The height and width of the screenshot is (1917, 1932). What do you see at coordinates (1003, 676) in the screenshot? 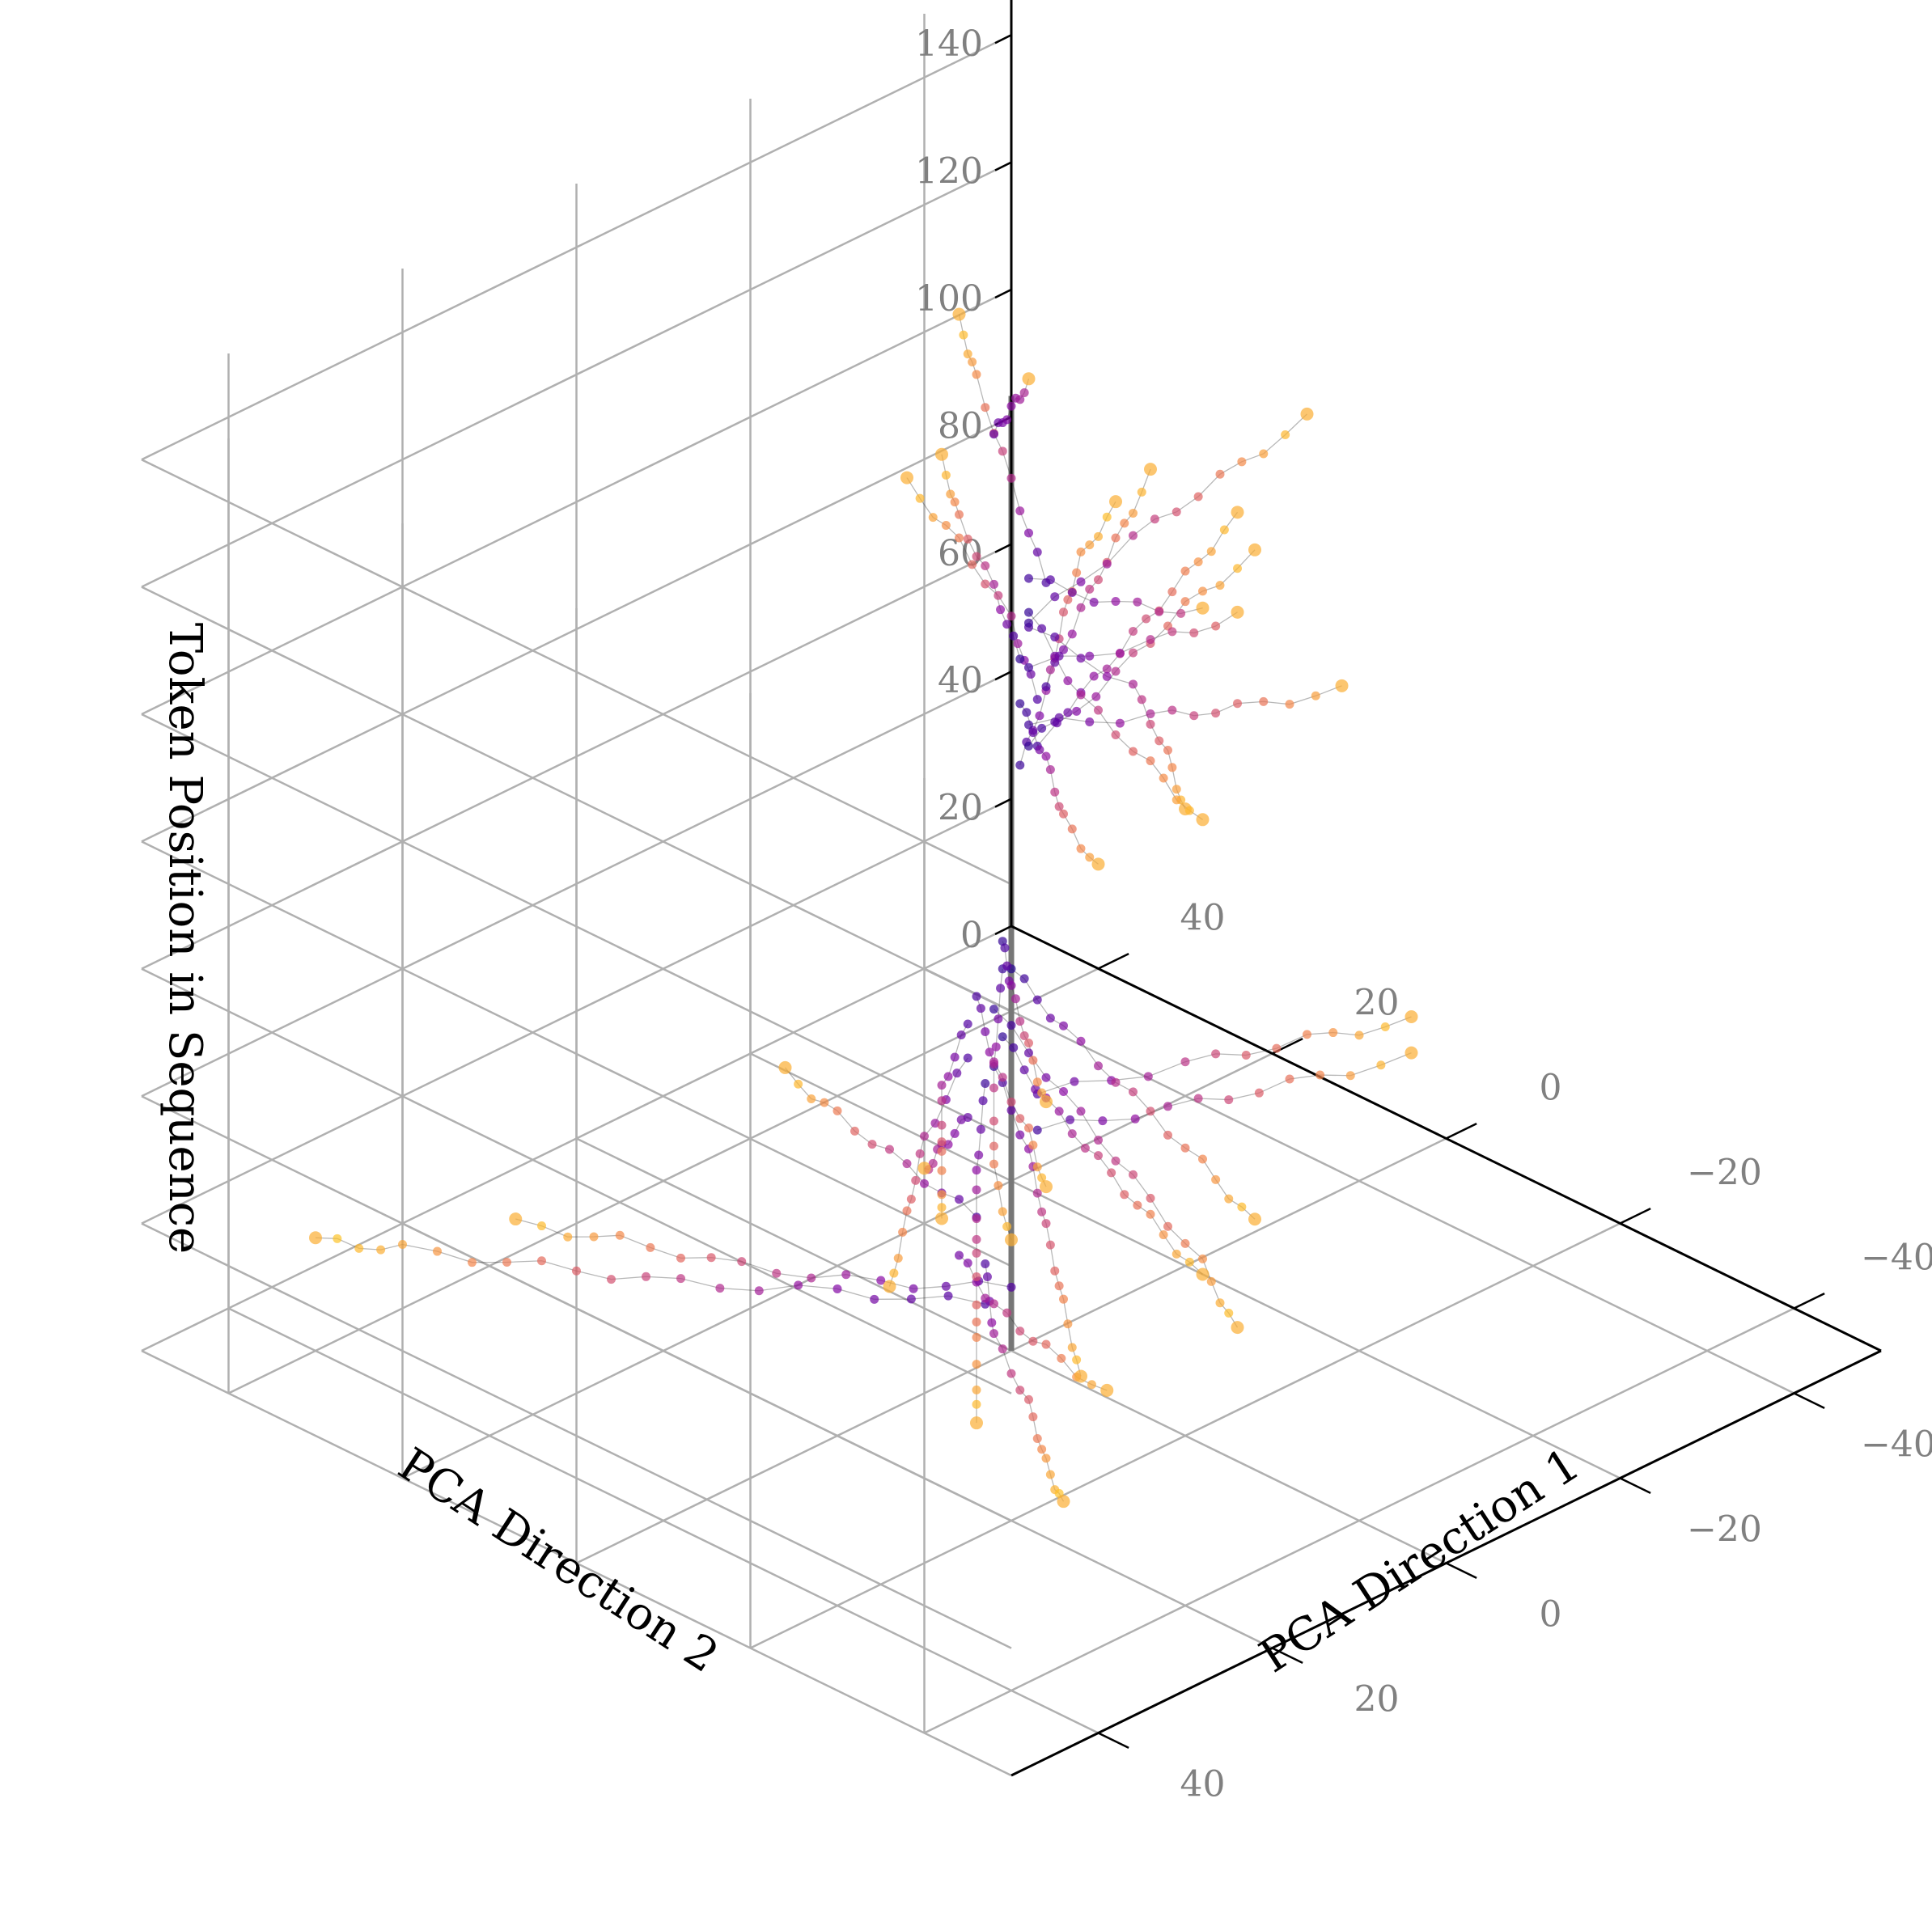
I see `z-tick` at bounding box center [1003, 676].